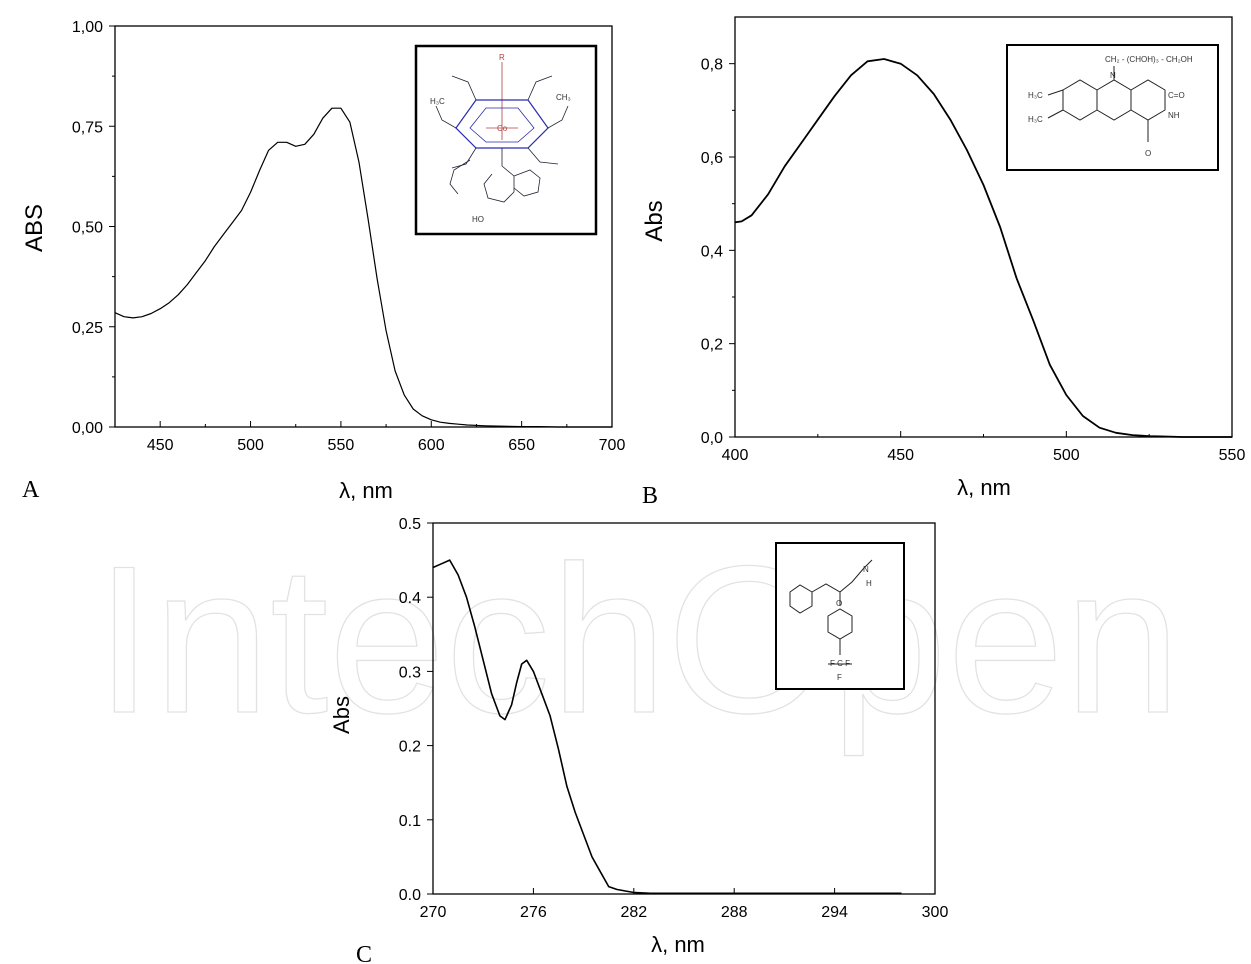 This screenshot has height=964, width=1251. Describe the element at coordinates (410, 598) in the screenshot. I see `y-tick-label: 0.4` at that location.